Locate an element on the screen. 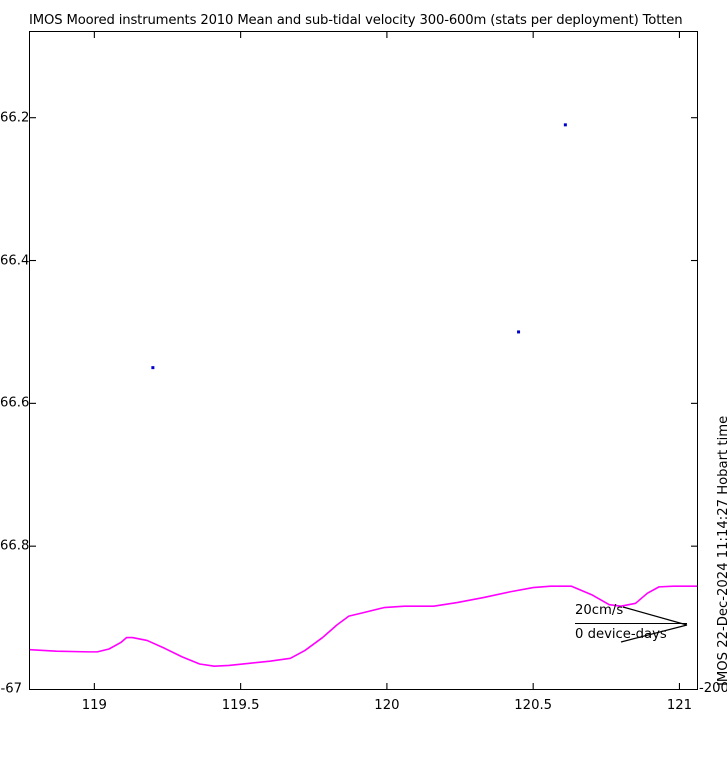 The width and height of the screenshot is (727, 760). contour-depth-label: -200 is located at coordinates (713, 688).